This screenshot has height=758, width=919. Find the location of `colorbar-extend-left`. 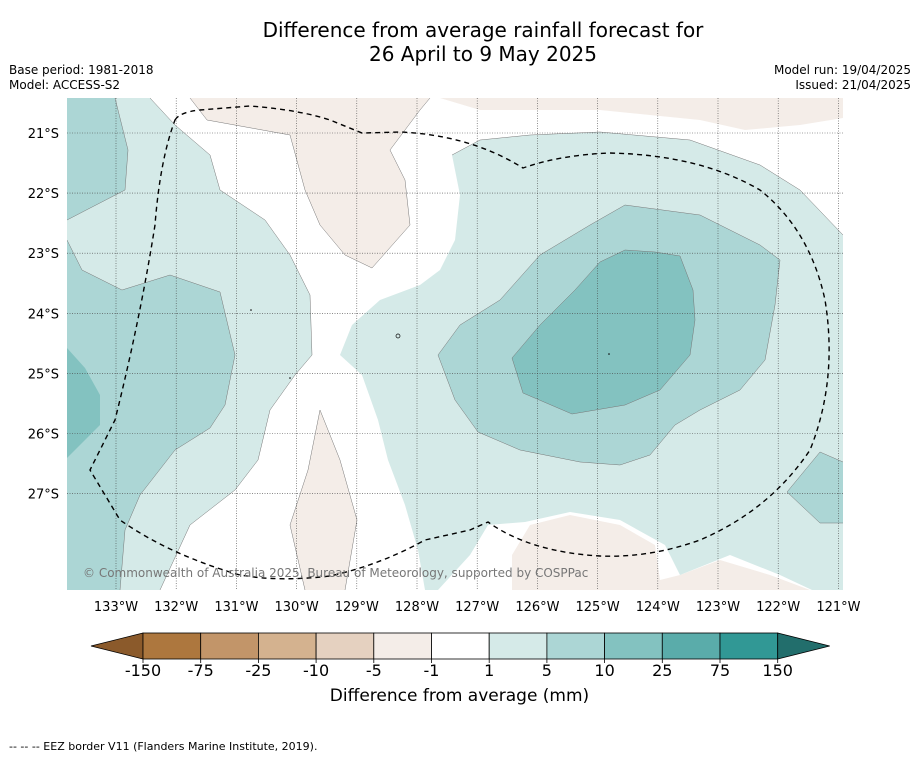

colorbar-extend-left is located at coordinates (117, 646).